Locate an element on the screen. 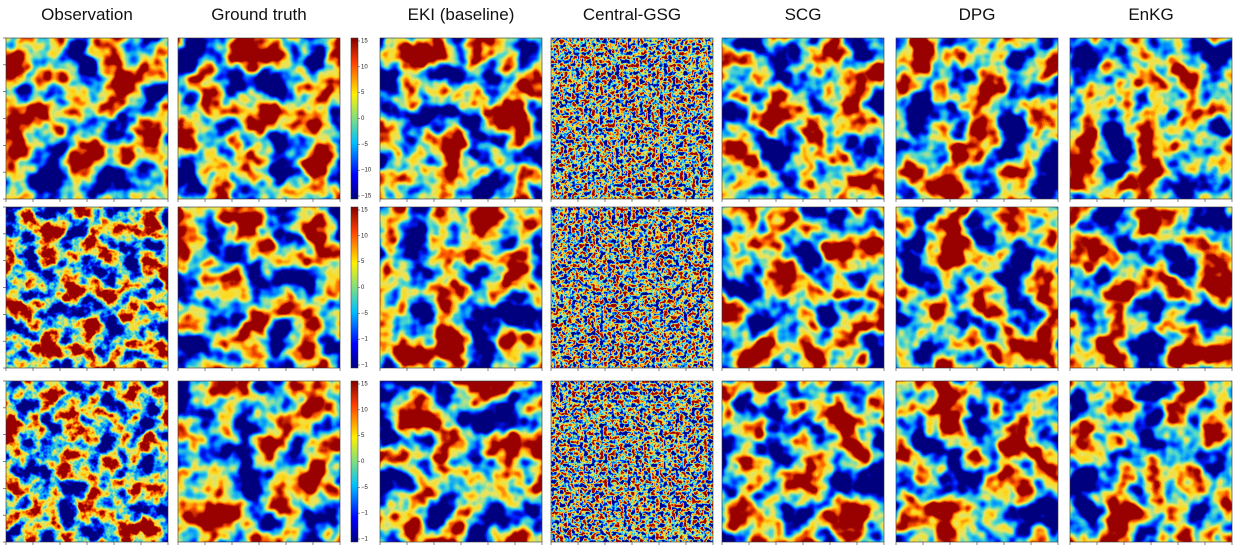 The image size is (1236, 546). column-title: Ground truth is located at coordinates (258, 14).